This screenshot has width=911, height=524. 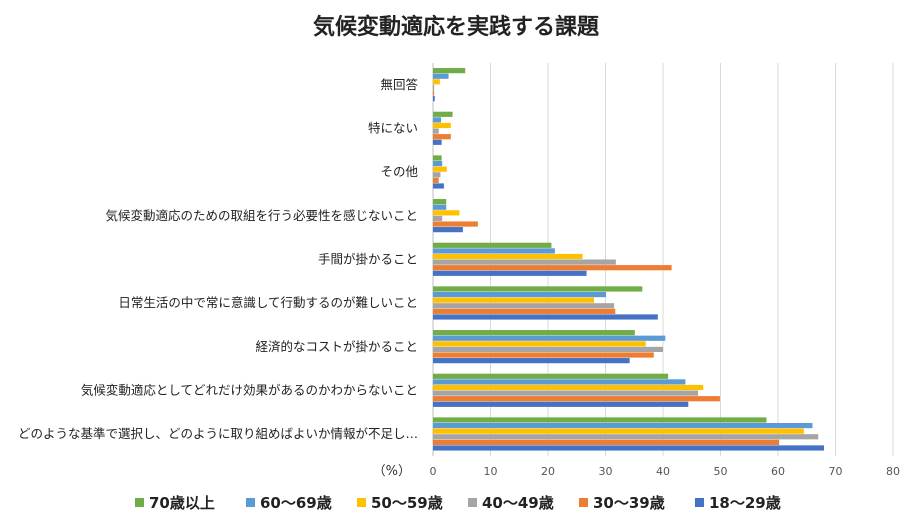 What do you see at coordinates (182, 503) in the screenshot?
I see `legend-label: 70歳以上` at bounding box center [182, 503].